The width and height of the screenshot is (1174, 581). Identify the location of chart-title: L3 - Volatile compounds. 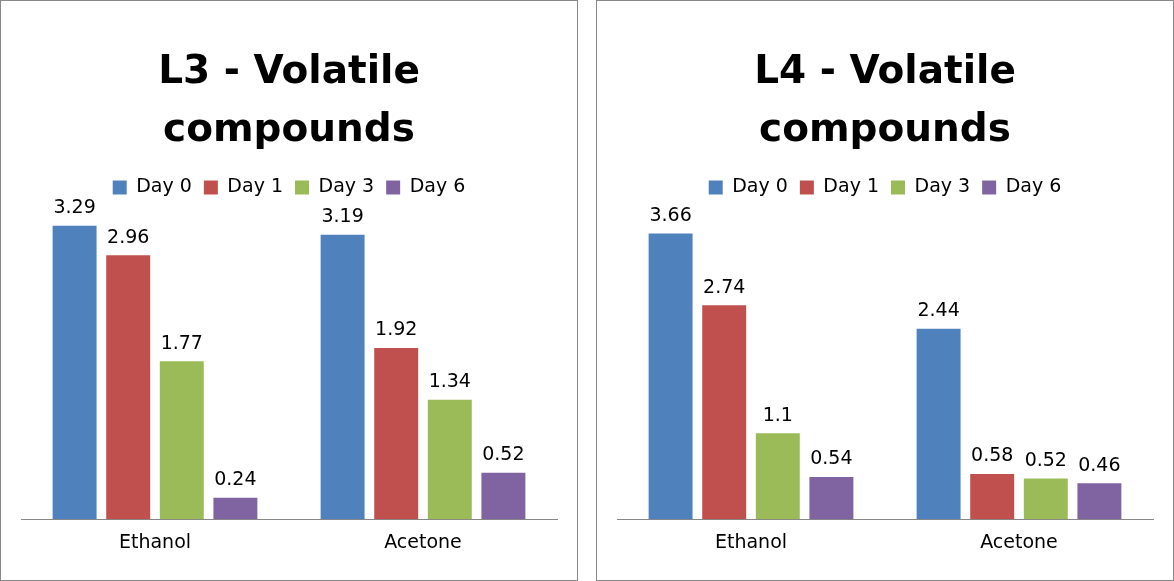
(289, 99).